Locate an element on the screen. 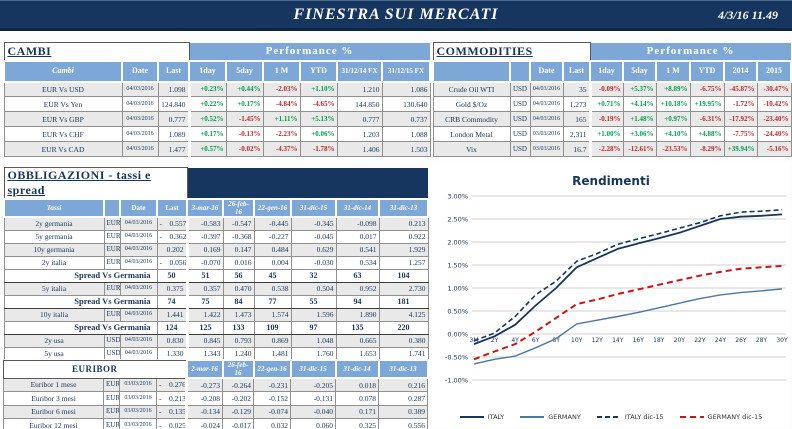 Image resolution: width=792 pixels, height=429 pixels. cell-history: 0.357 is located at coordinates (204, 288).